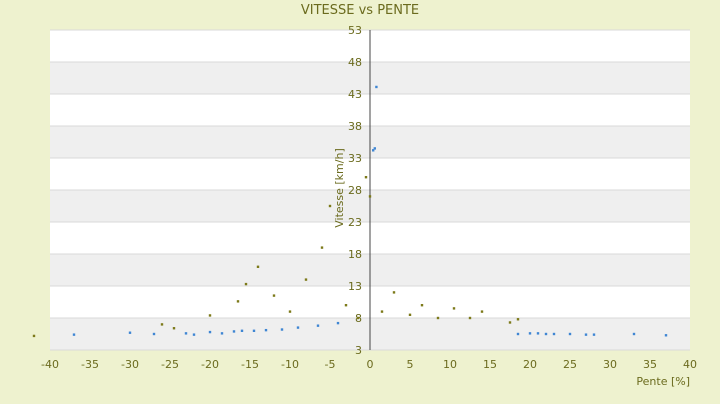 The width and height of the screenshot is (720, 404). I want to click on chart-title: VITESSE vs PENTE, so click(360, 10).